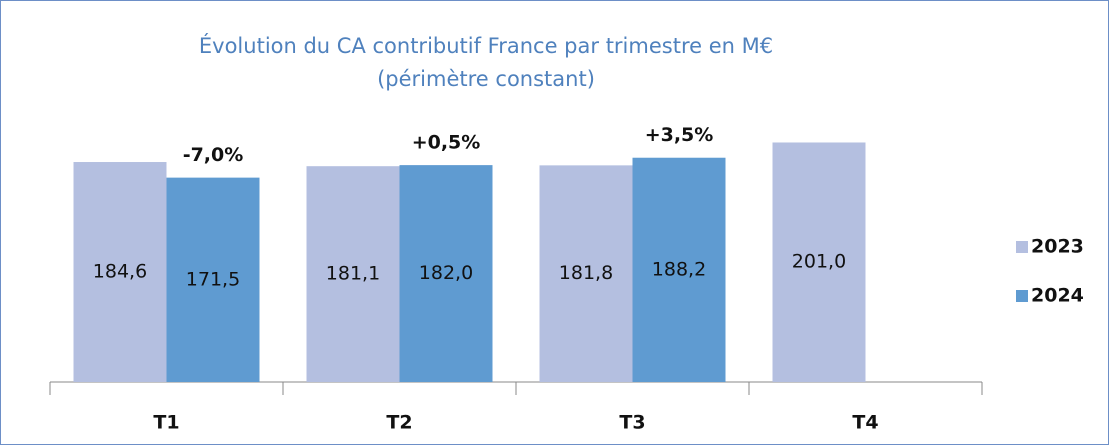 This screenshot has height=445, width=1109. What do you see at coordinates (446, 143) in the screenshot?
I see `annotation: +0,5%` at bounding box center [446, 143].